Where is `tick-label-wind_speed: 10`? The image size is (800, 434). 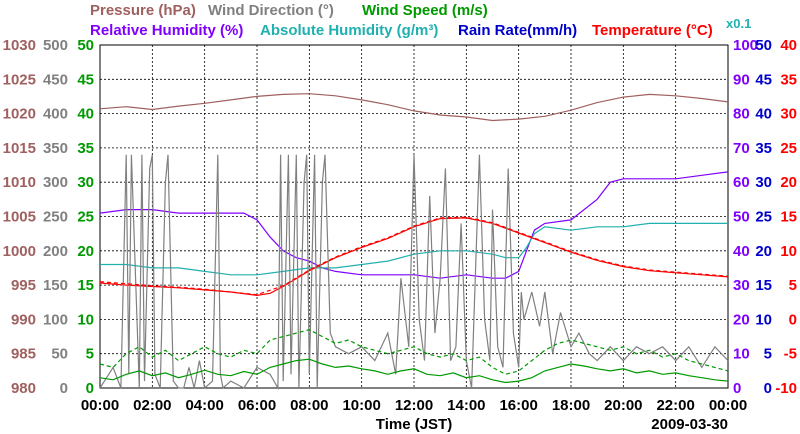 tick-label-wind_speed: 10 is located at coordinates (85, 319).